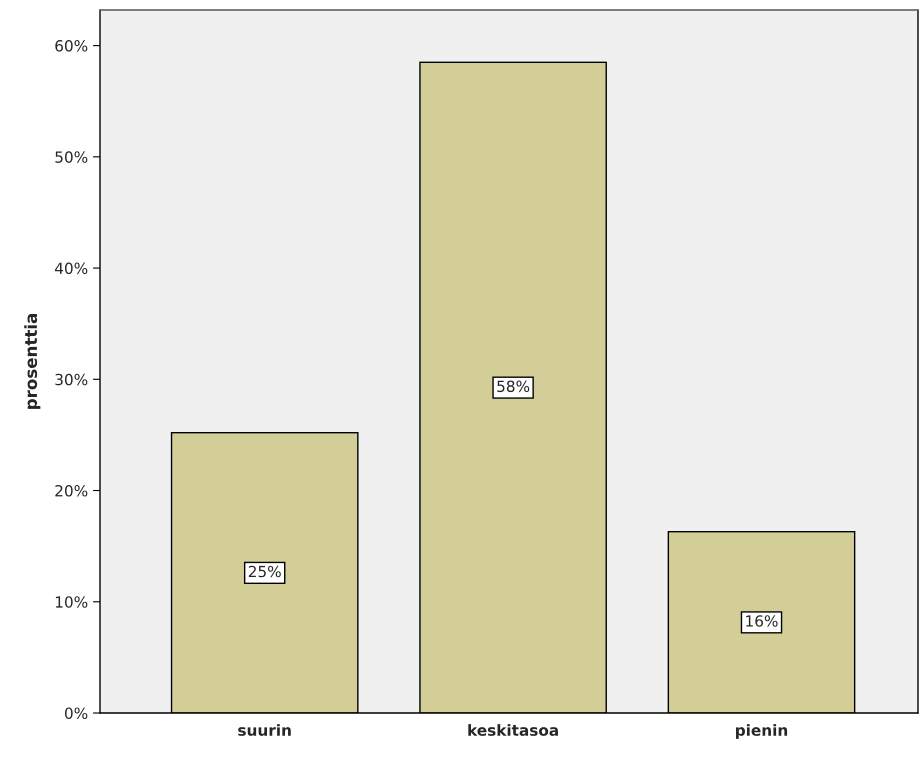 The height and width of the screenshot is (758, 920). I want to click on y-tick-label: 10%, so click(72, 602).